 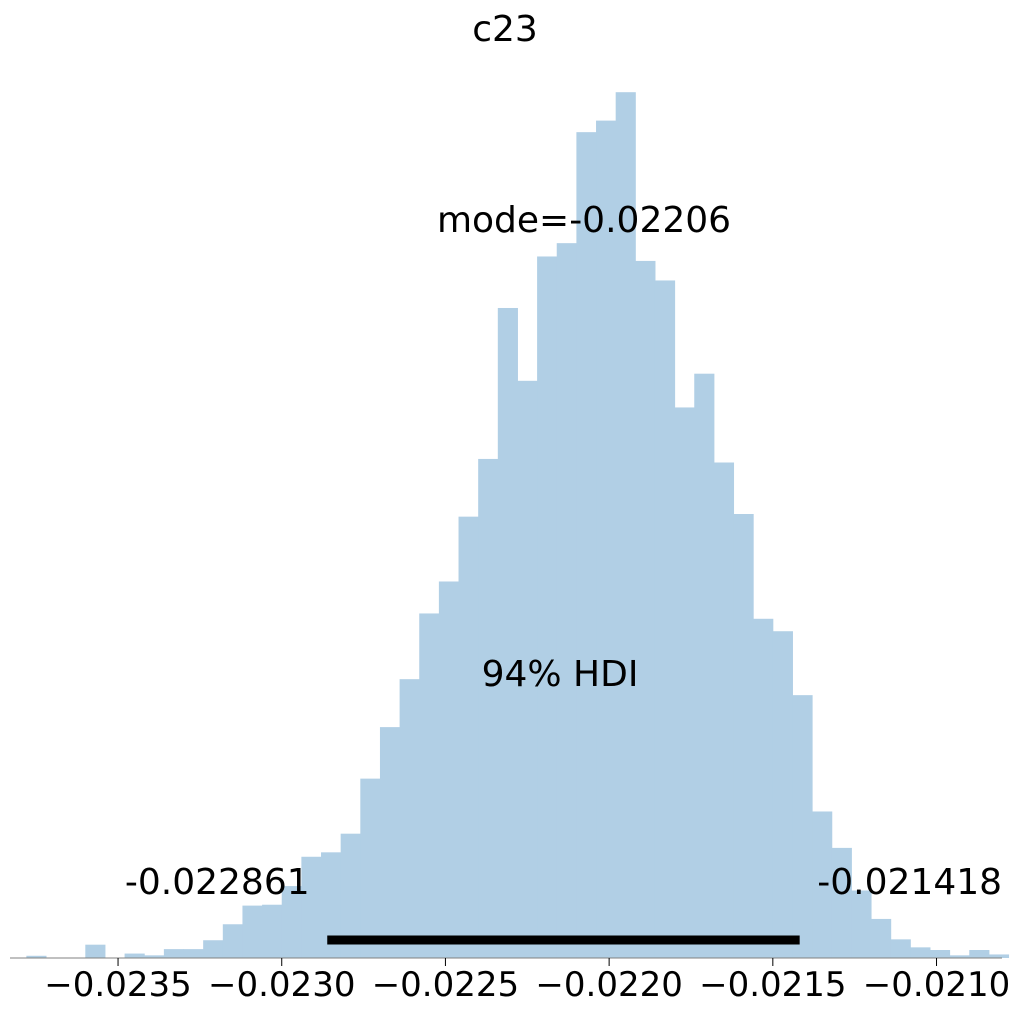 I want to click on x-tick-label: −0.0220, so click(x=608, y=985).